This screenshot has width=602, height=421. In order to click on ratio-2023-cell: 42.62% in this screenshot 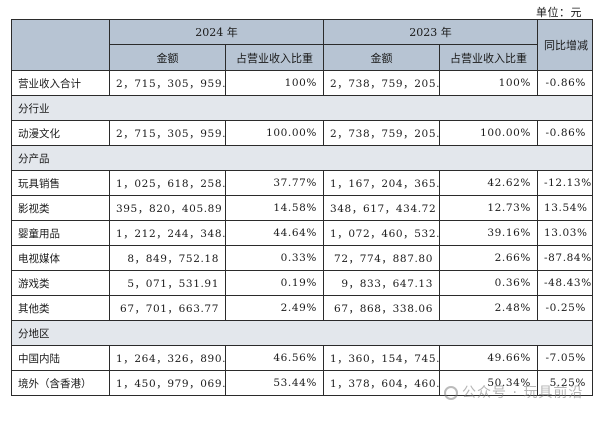, I will do `click(488, 183)`.